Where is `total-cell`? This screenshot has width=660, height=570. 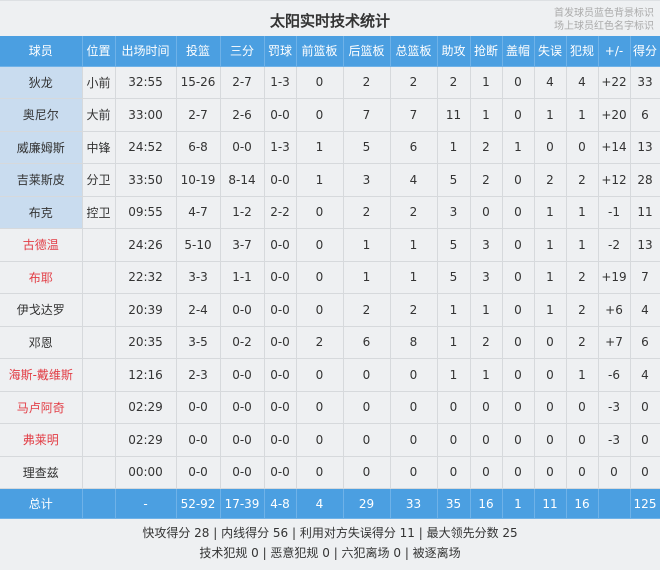
total-cell is located at coordinates (99, 503).